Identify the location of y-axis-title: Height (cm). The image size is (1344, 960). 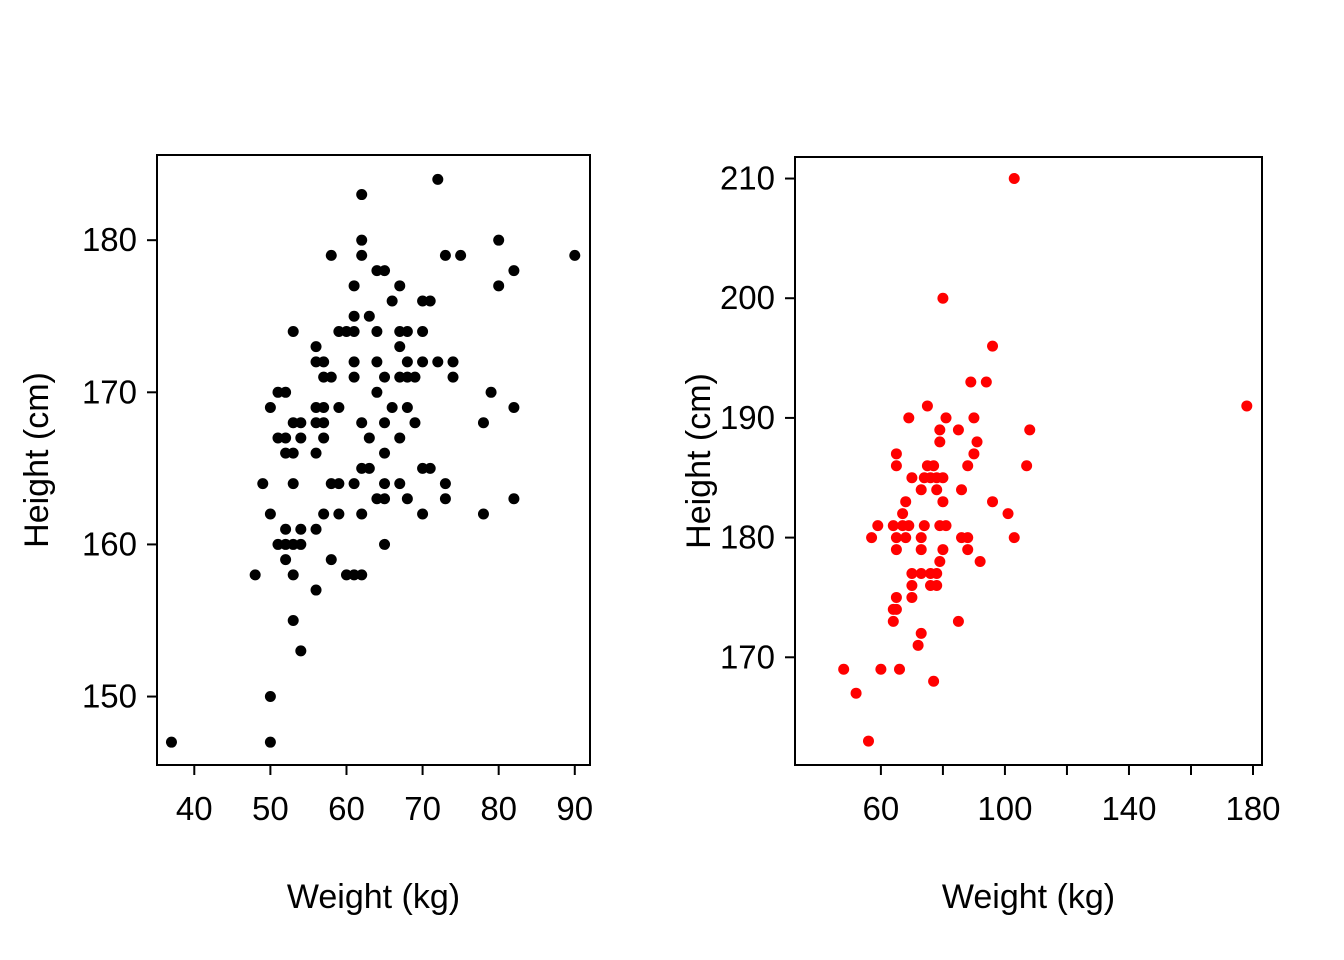
(699, 461).